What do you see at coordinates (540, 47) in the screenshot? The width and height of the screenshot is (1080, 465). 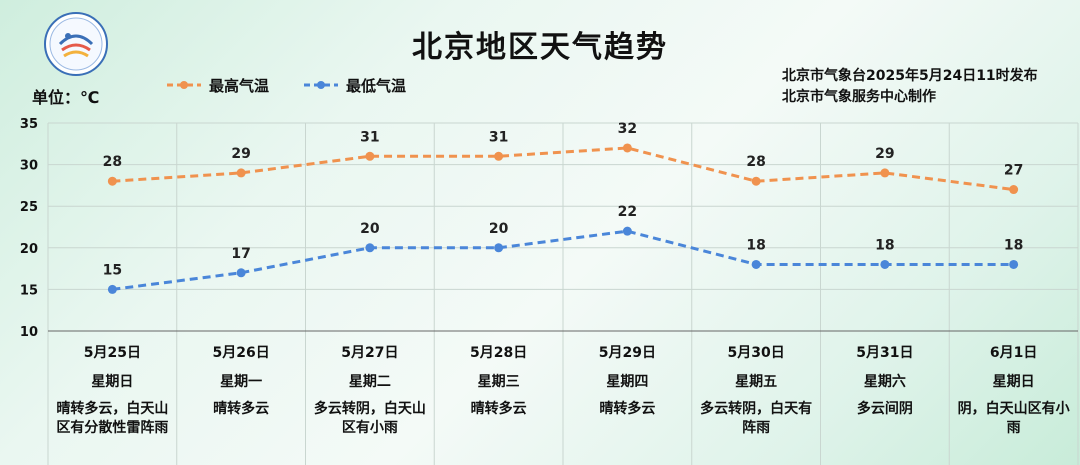 I see `page-title: 北京地区天气趋势` at bounding box center [540, 47].